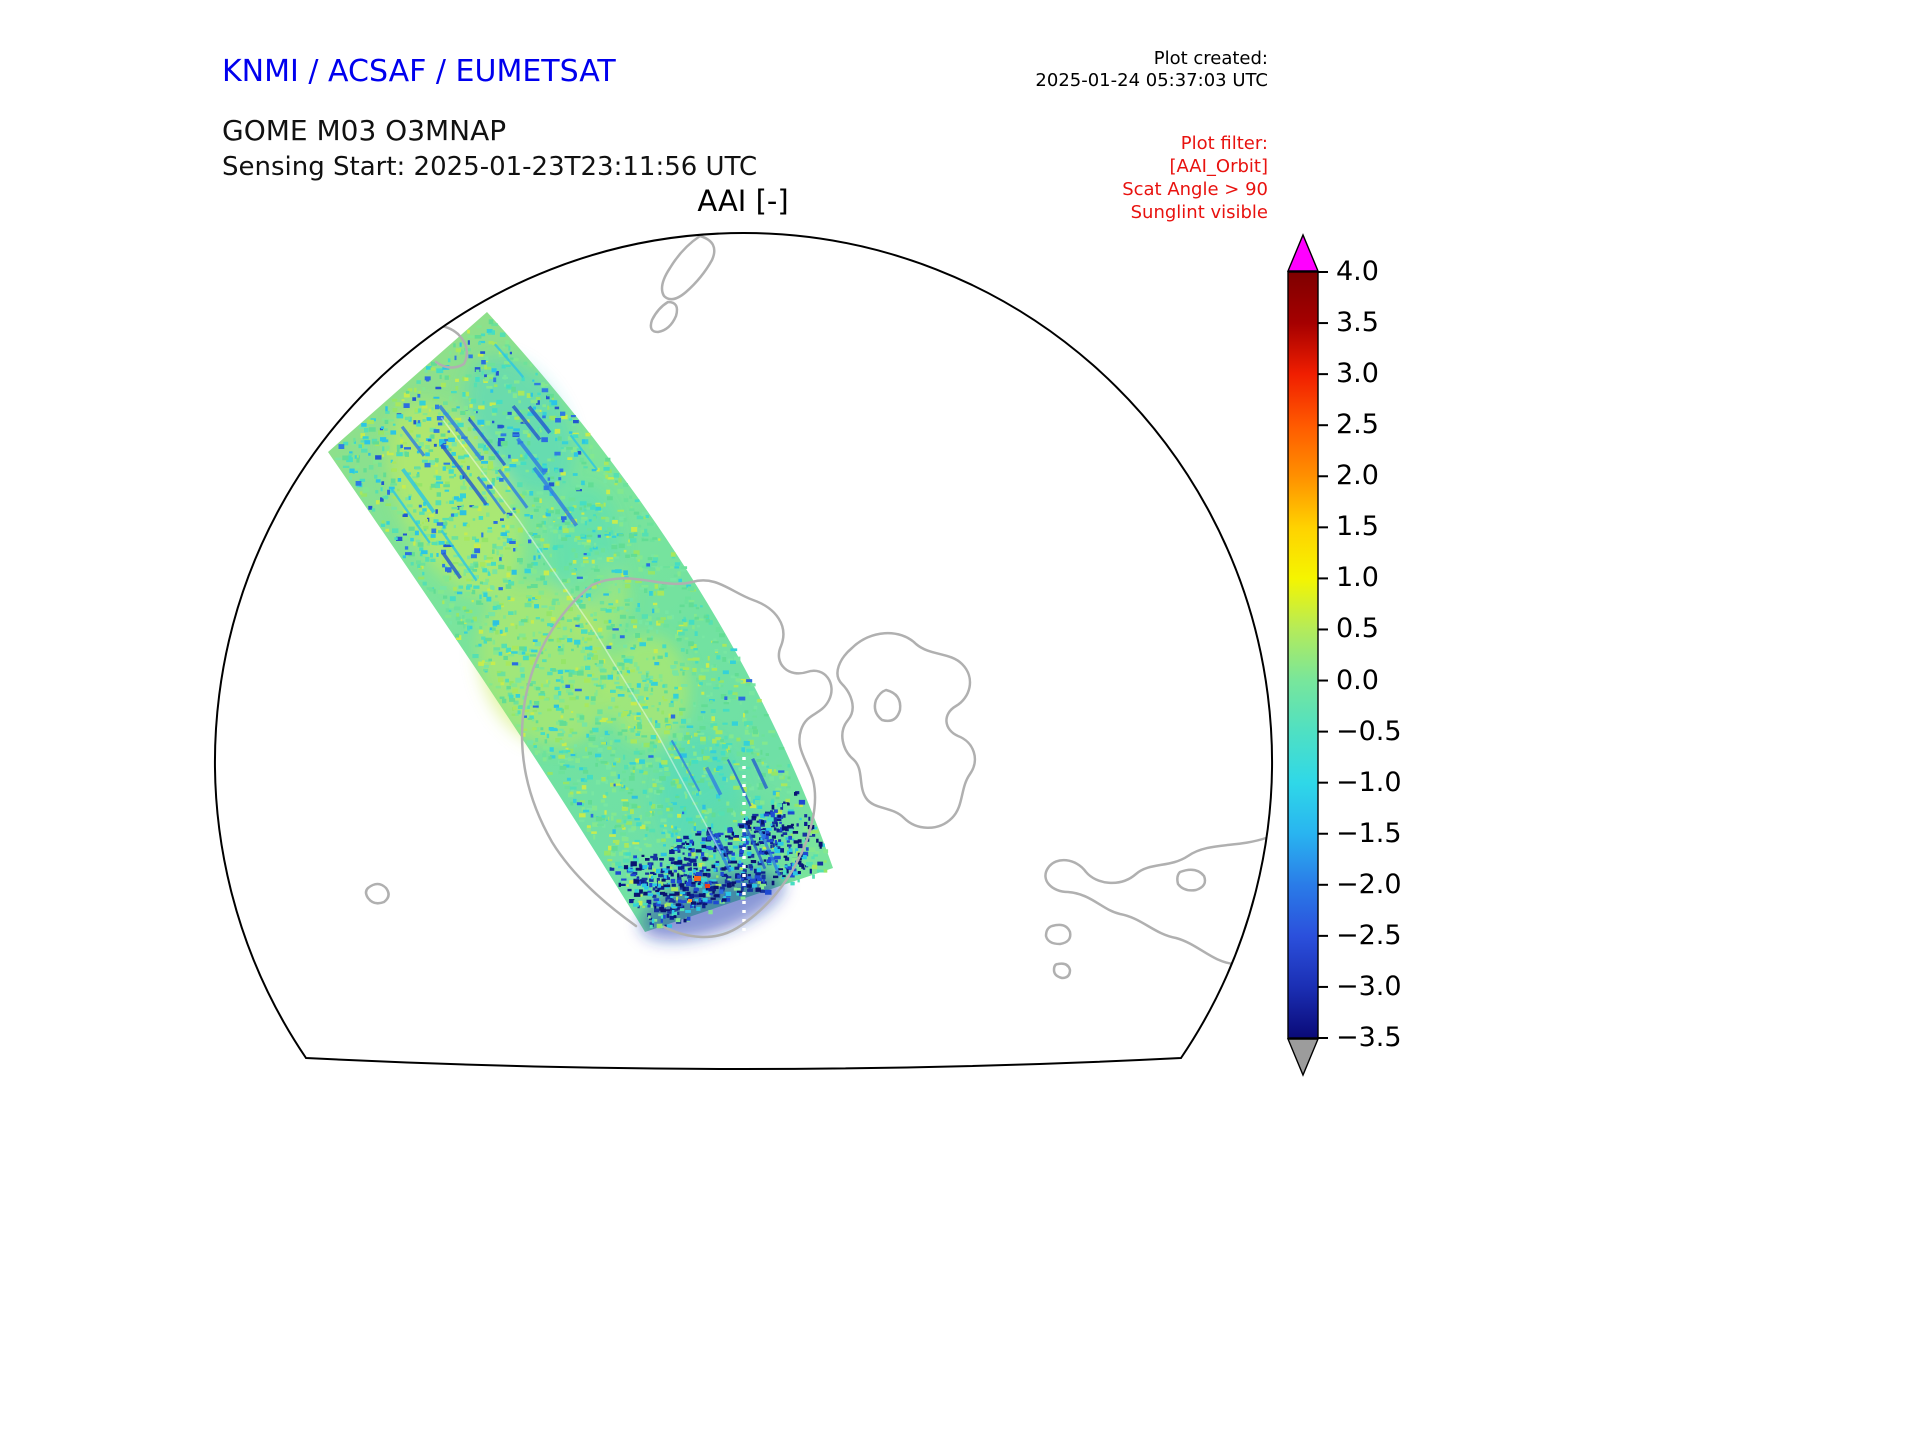 The width and height of the screenshot is (1920, 1440). Describe the element at coordinates (1303, 655) in the screenshot. I see `colorbar-gradient` at that location.